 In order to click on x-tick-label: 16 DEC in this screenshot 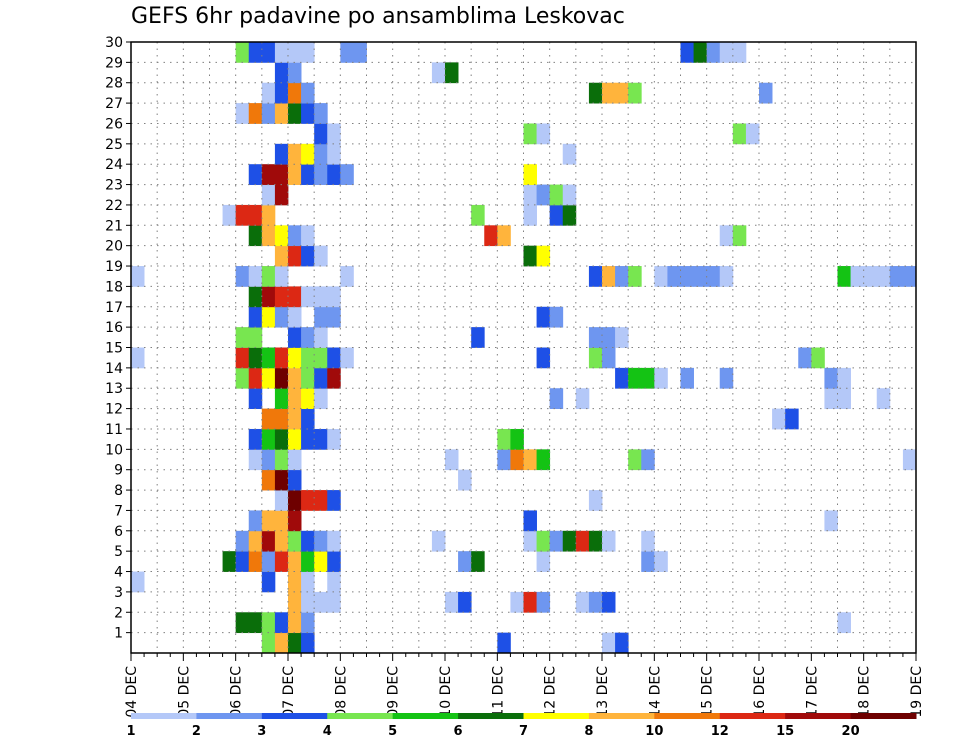, I will do `click(760, 692)`.